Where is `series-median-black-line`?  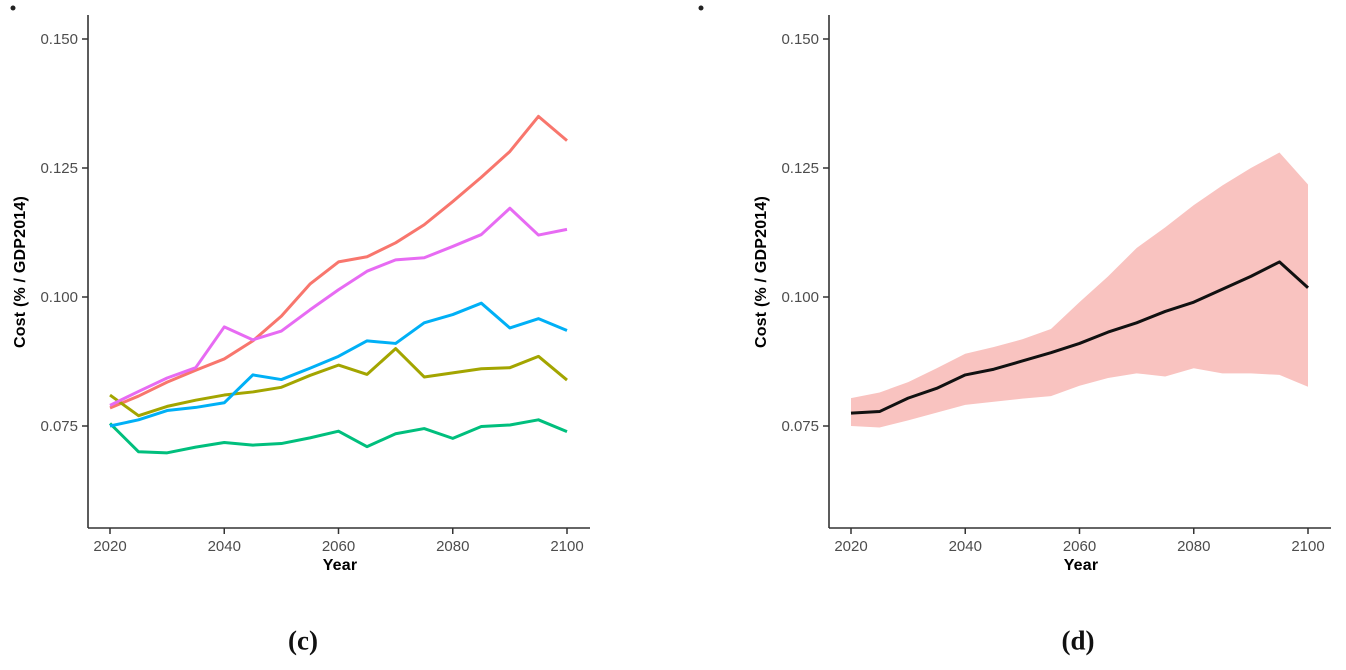
series-median-black-line is located at coordinates (1080, 337).